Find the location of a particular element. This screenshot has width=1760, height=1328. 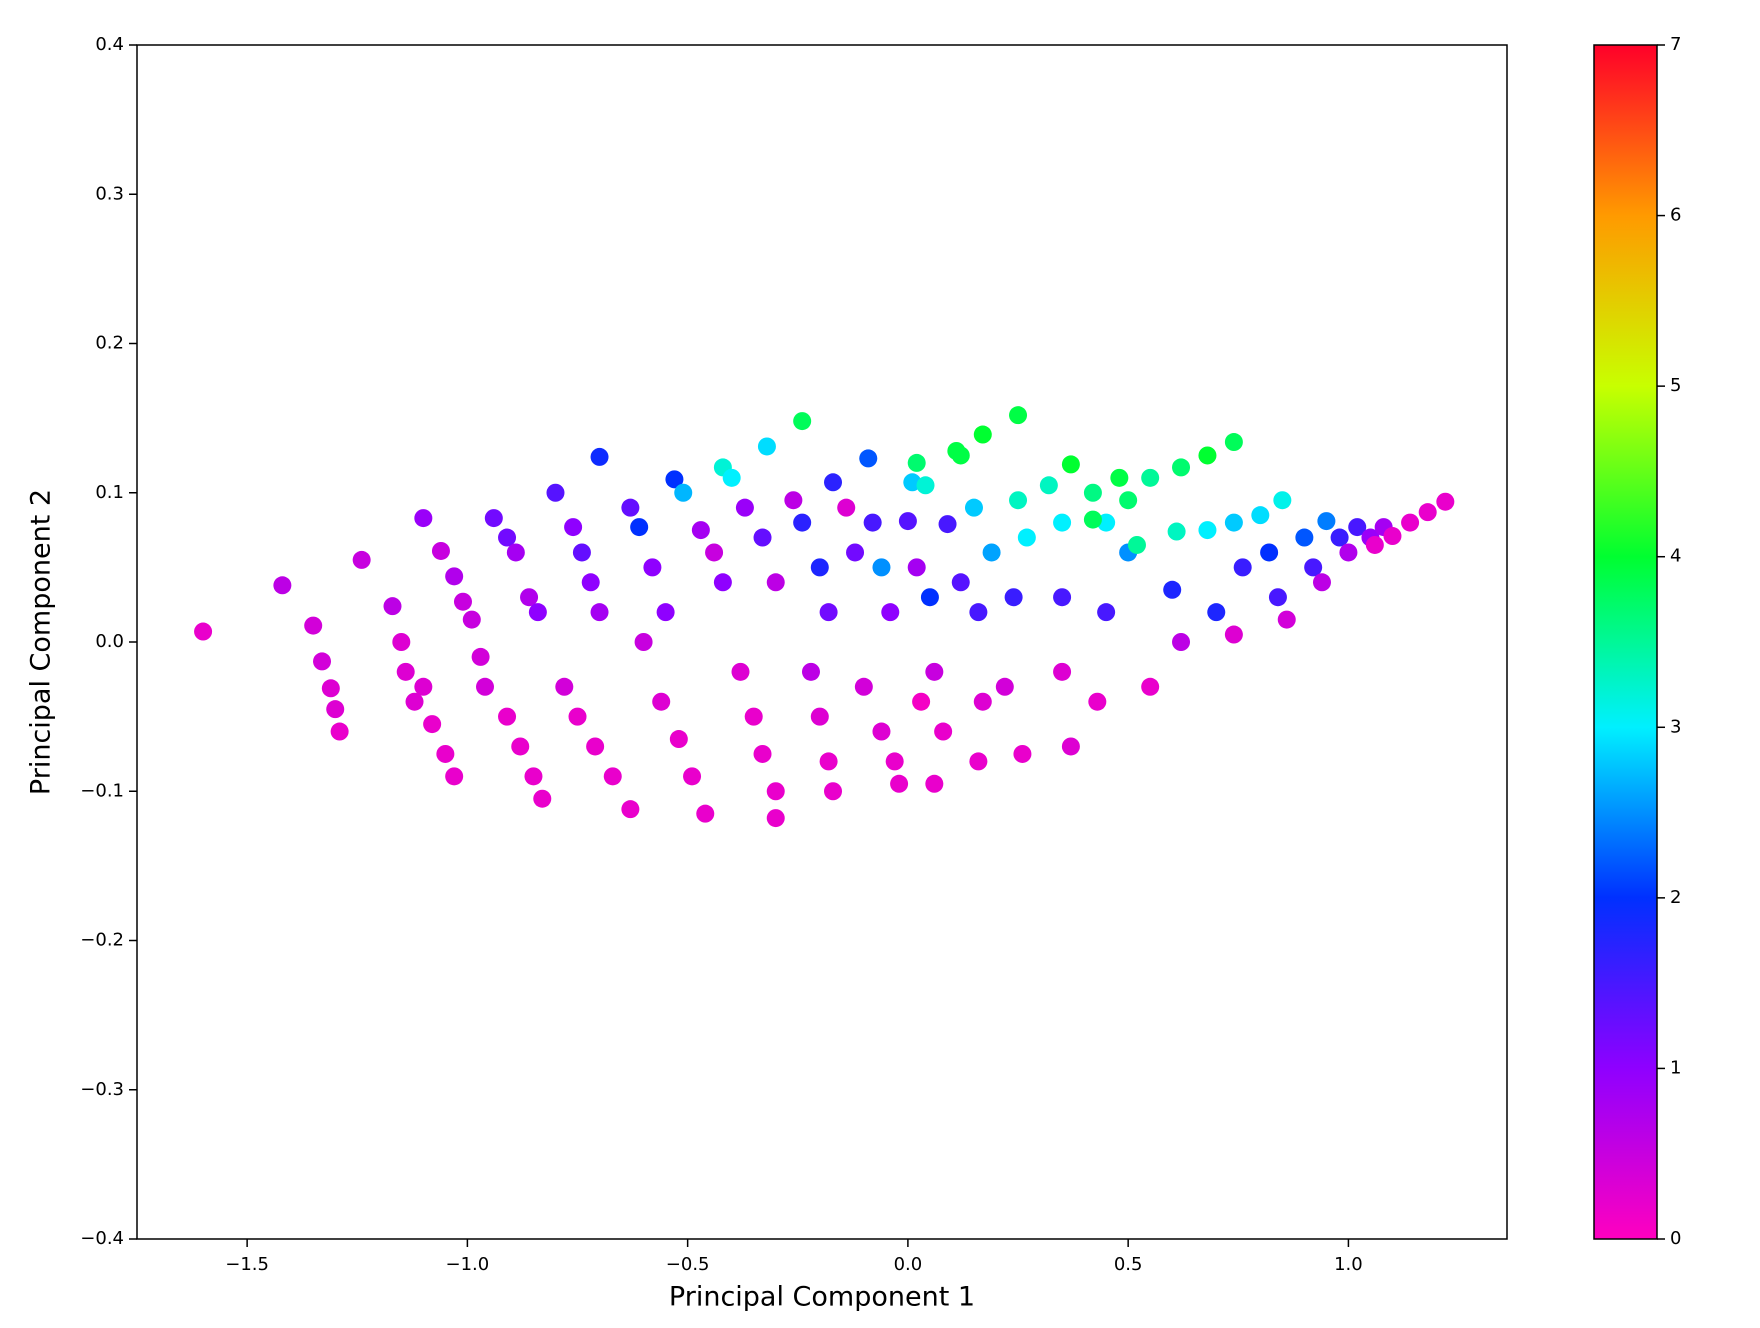

colorbar-tick-label: 6 is located at coordinates (1675, 215).